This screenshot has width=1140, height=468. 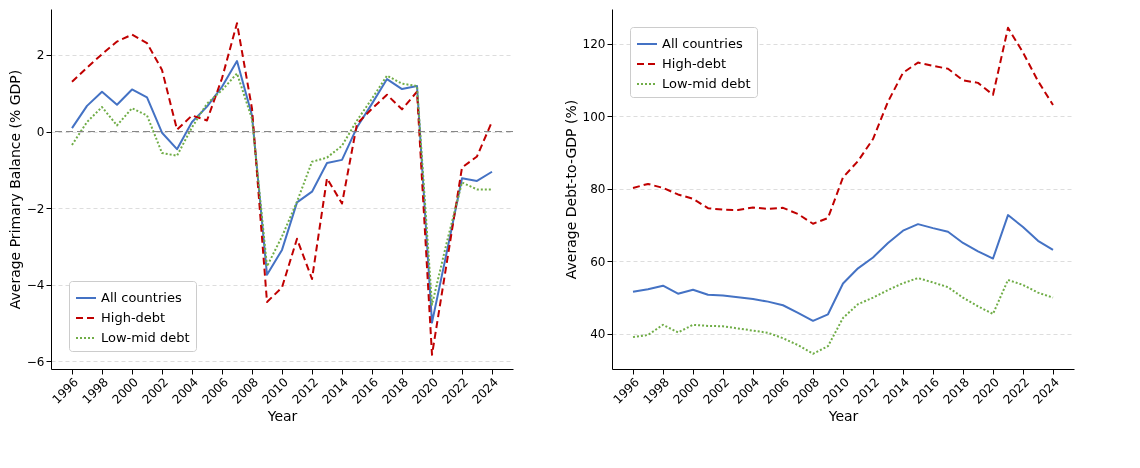 What do you see at coordinates (14, 189) in the screenshot?
I see `y-axis-title: Average Primary Balance (% GDP)` at bounding box center [14, 189].